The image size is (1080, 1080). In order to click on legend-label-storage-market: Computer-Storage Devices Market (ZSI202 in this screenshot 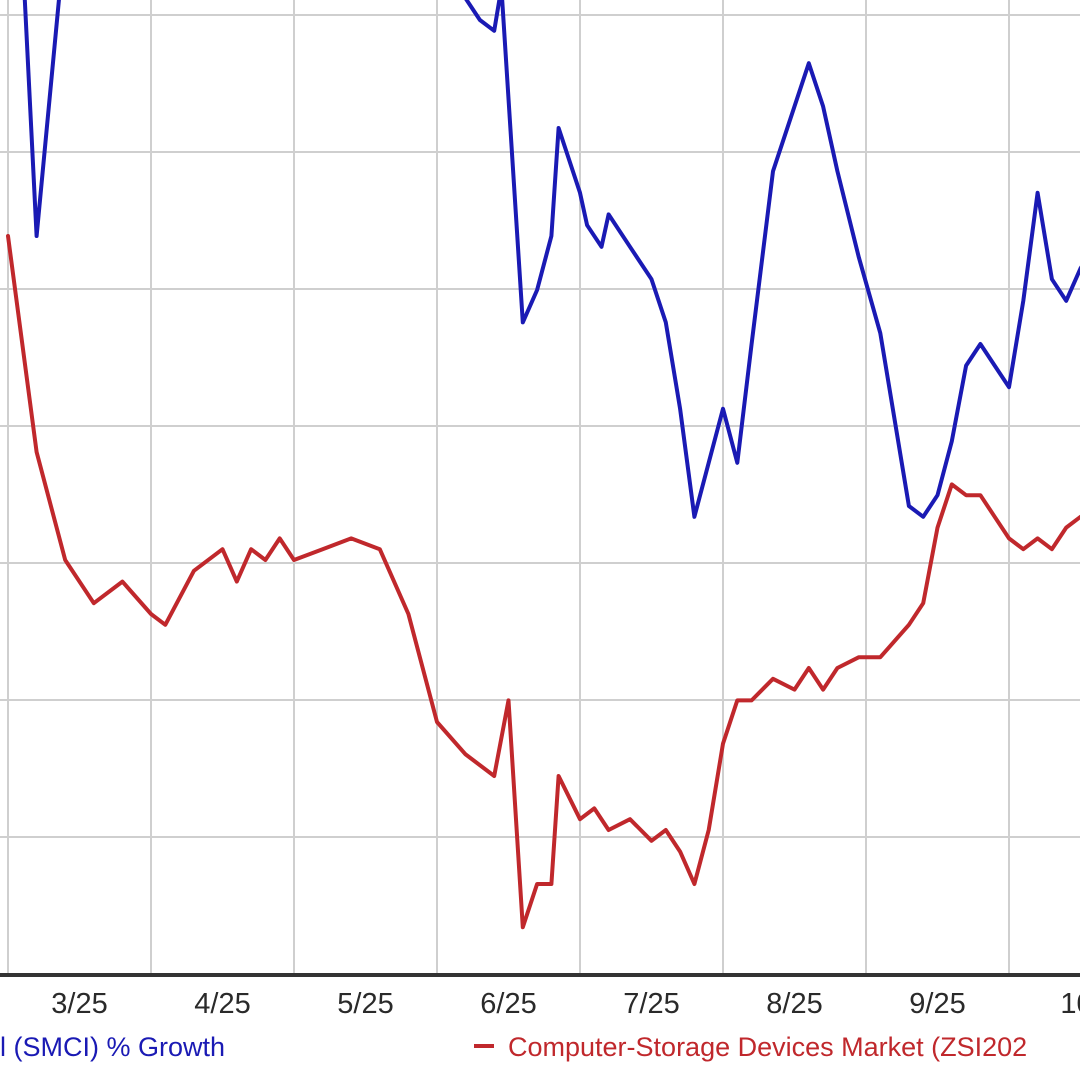, I will do `click(767, 1047)`.